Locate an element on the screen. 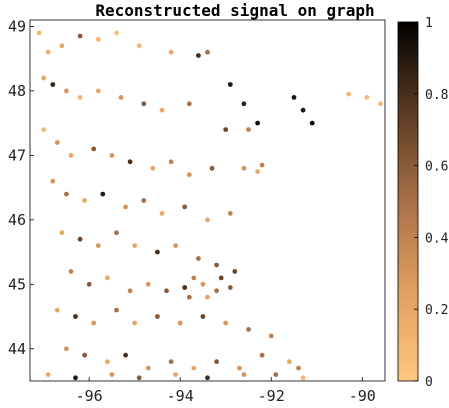  x-tick-label: -92 is located at coordinates (271, 396).